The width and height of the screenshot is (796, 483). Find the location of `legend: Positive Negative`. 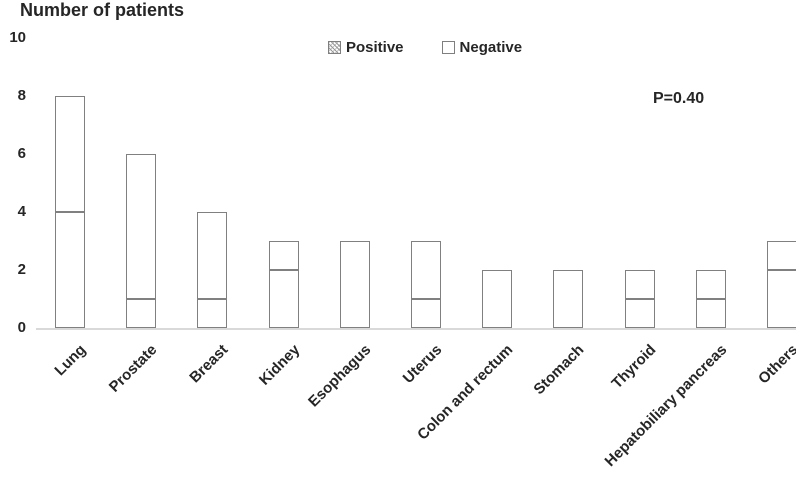

legend: Positive Negative is located at coordinates (425, 47).